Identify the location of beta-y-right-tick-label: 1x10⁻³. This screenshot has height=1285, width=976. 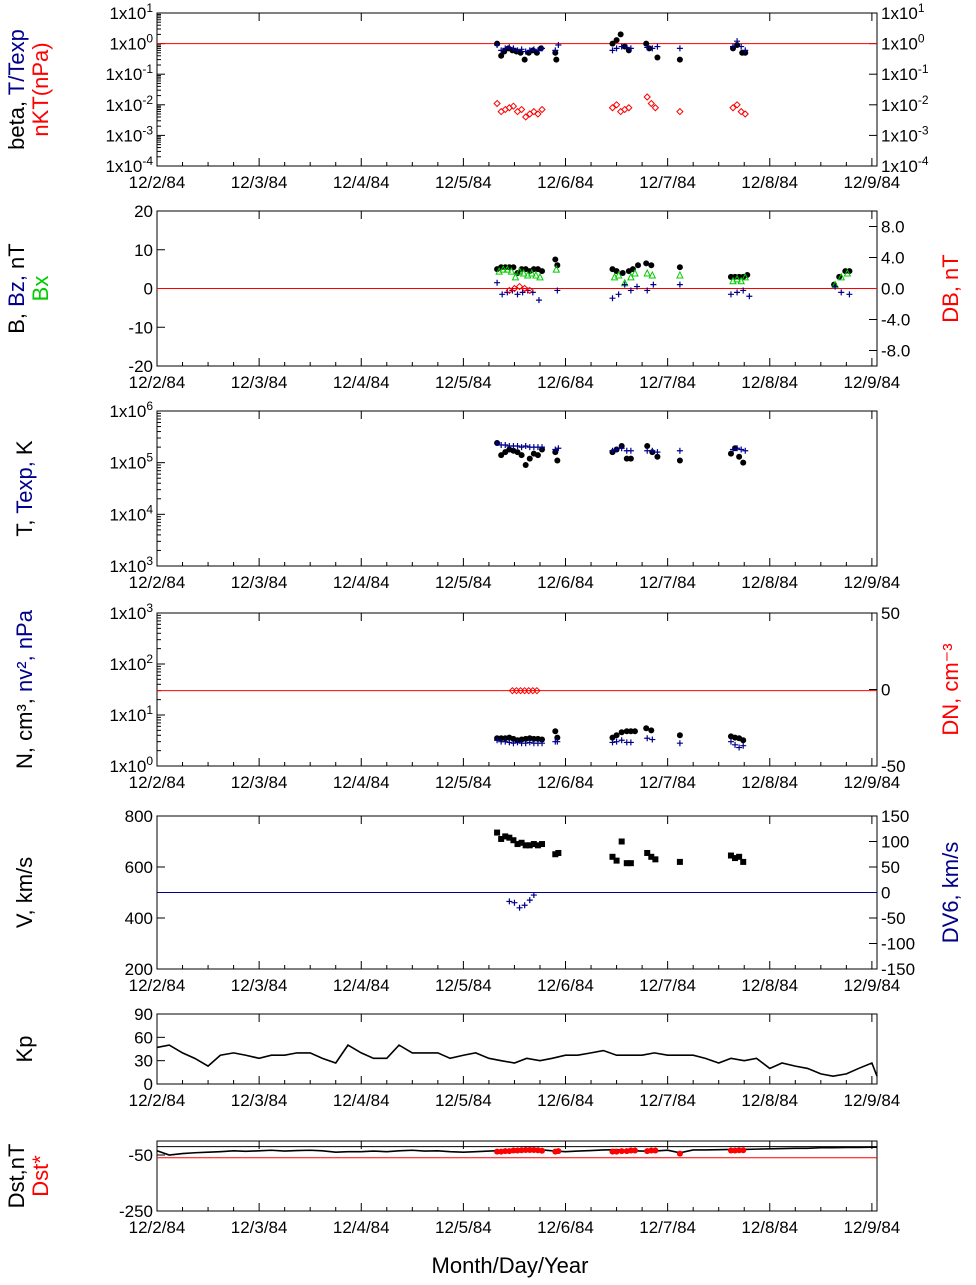
(905, 134).